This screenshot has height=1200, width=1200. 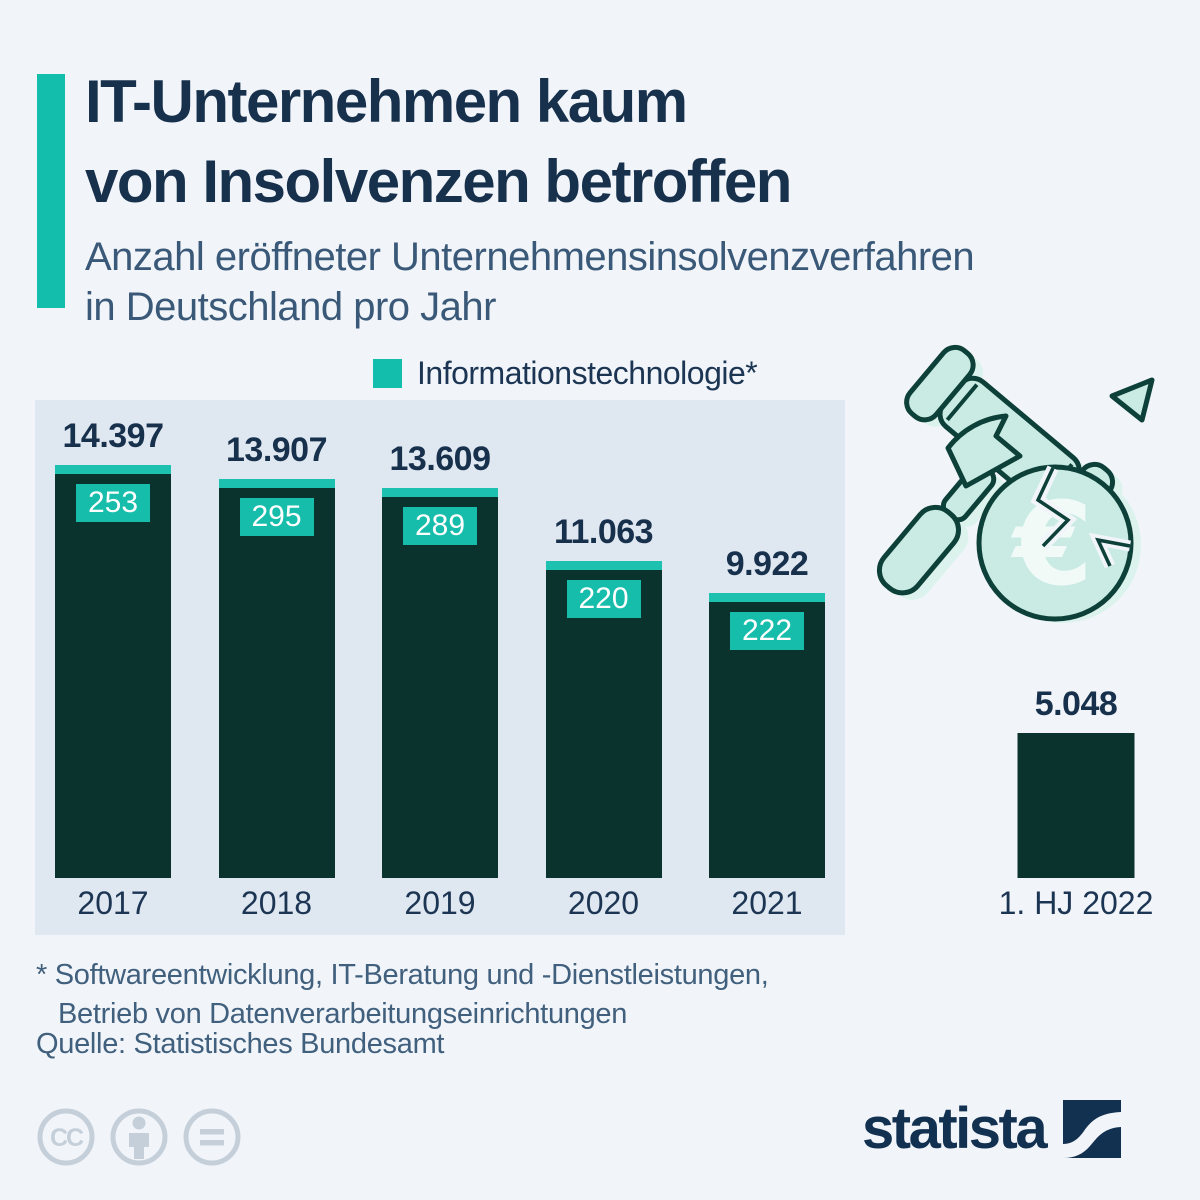 I want to click on bar-2021: 222, so click(x=767, y=735).